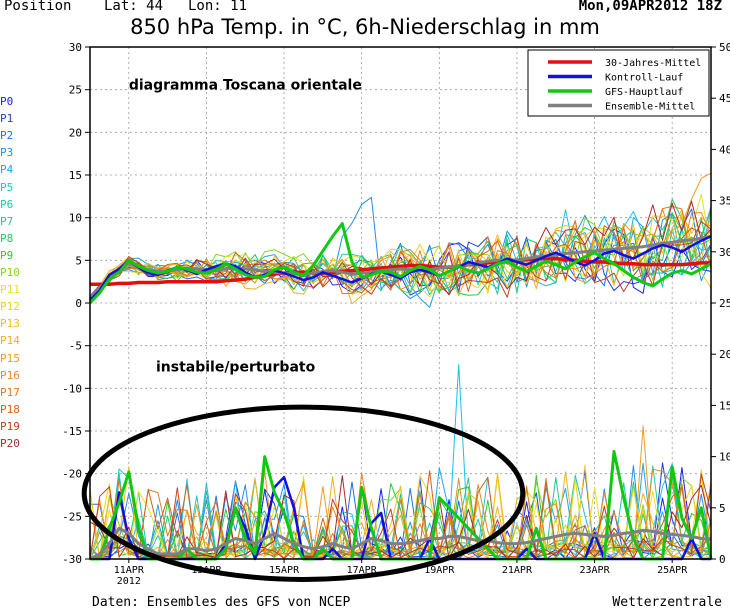  What do you see at coordinates (72, 431) in the screenshot?
I see `y-left-tick-label: -15` at bounding box center [72, 431].